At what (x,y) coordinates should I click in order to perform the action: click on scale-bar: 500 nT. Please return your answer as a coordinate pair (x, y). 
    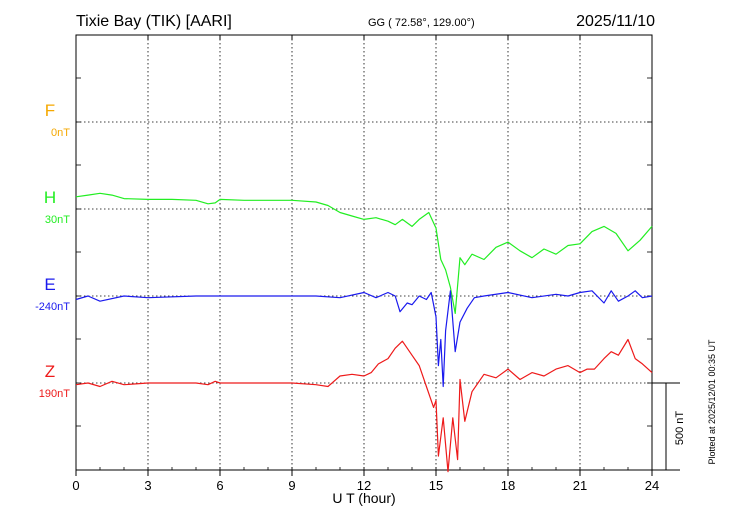
    Looking at the image, I should click on (669, 426).